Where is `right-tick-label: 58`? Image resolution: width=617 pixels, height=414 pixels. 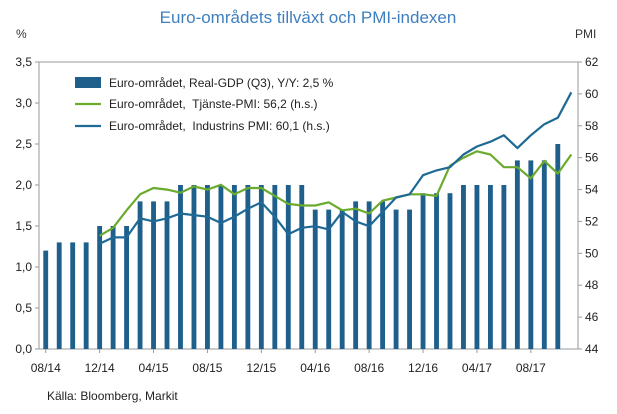 right-tick-label: 58 is located at coordinates (592, 126).